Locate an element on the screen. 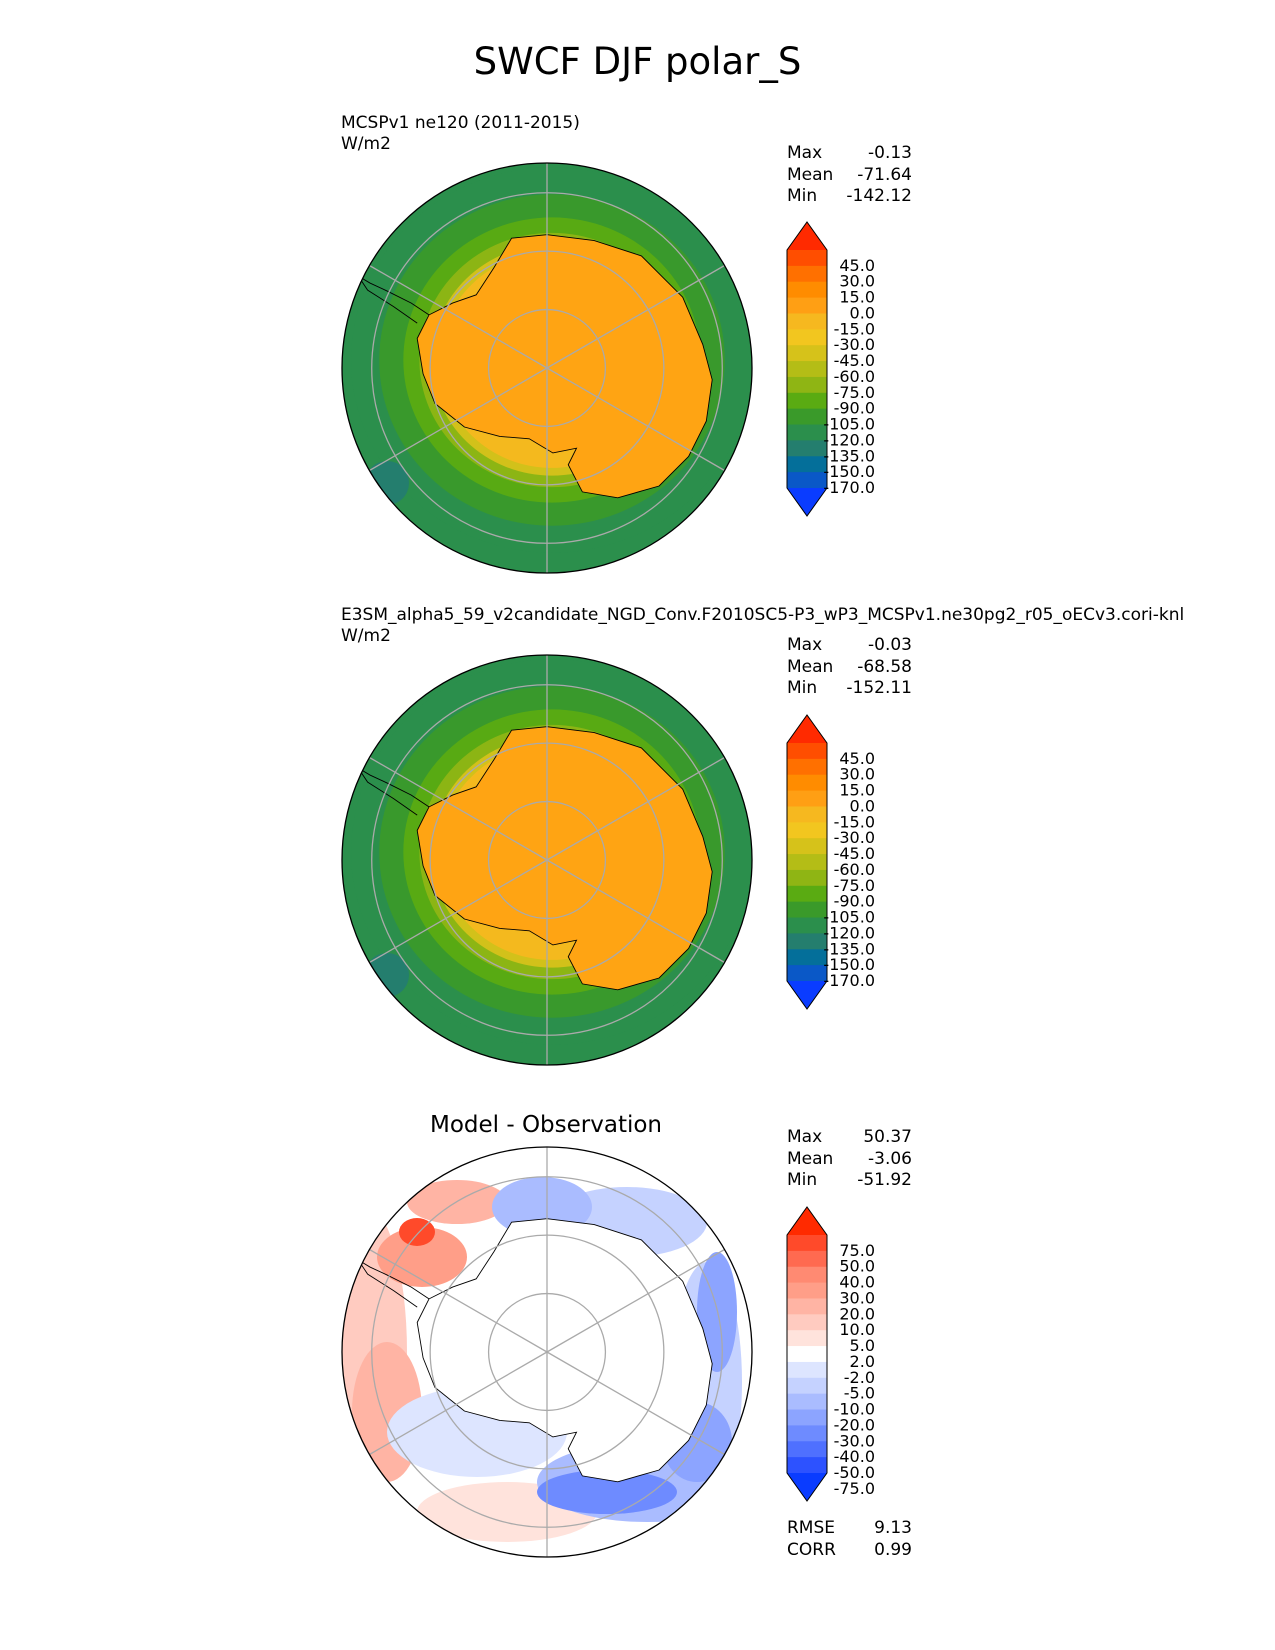 Image resolution: width=1275 pixels, height=1650 pixels. stat-row: Max -0.03 is located at coordinates (849, 646).